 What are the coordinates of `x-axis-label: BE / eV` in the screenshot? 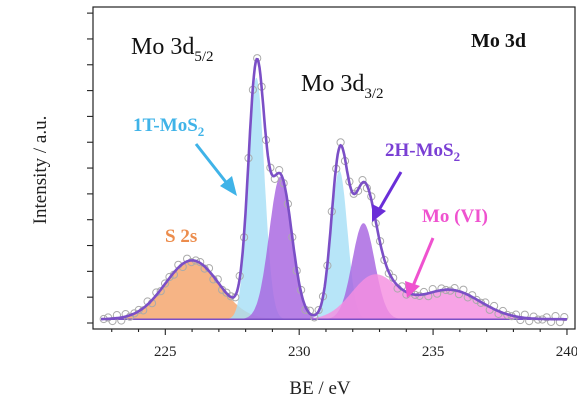 It's located at (319, 388).